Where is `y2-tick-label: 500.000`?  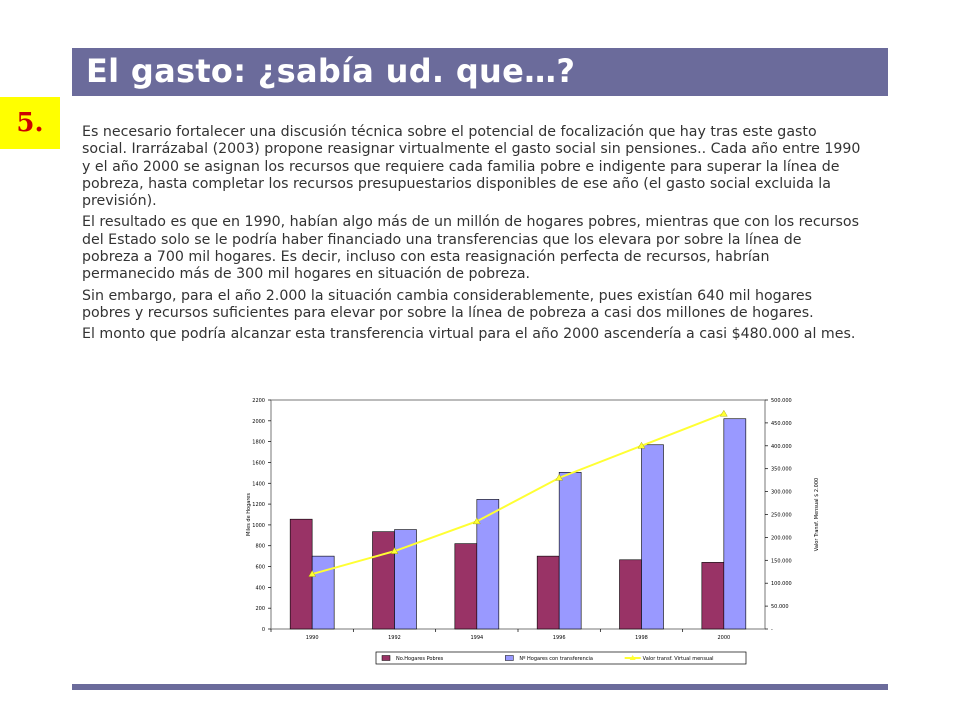
y2-tick-label: 500.000 is located at coordinates (781, 401).